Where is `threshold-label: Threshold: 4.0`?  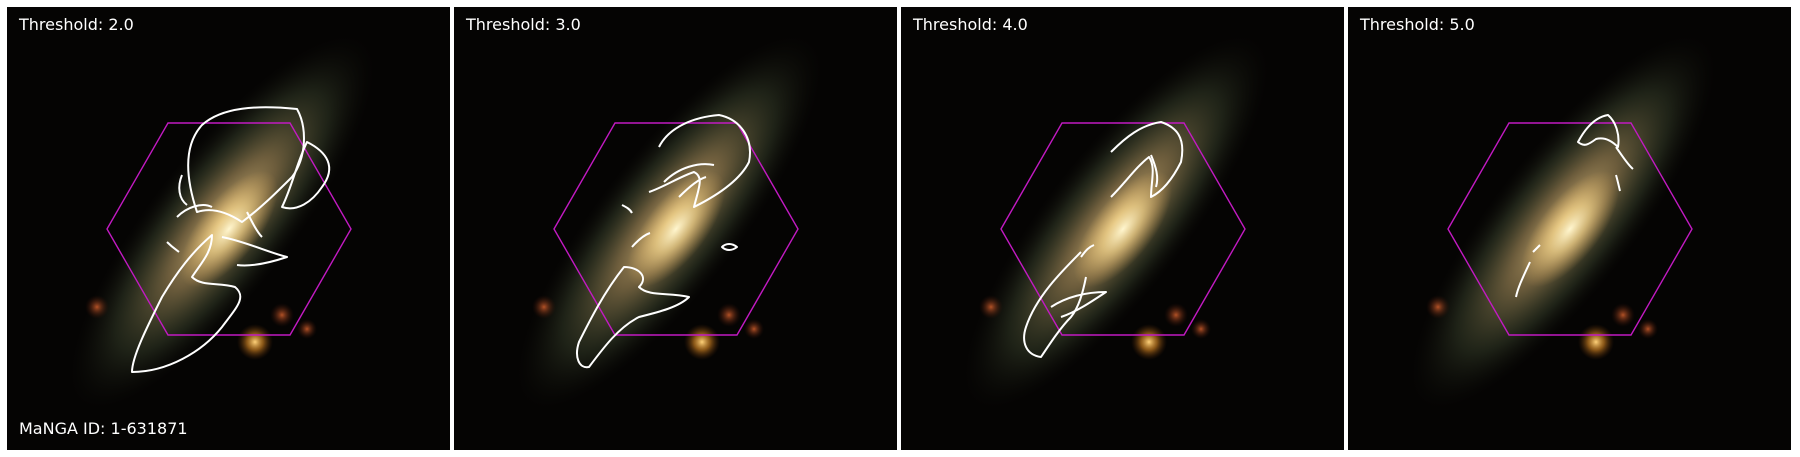
threshold-label: Threshold: 4.0 is located at coordinates (970, 24).